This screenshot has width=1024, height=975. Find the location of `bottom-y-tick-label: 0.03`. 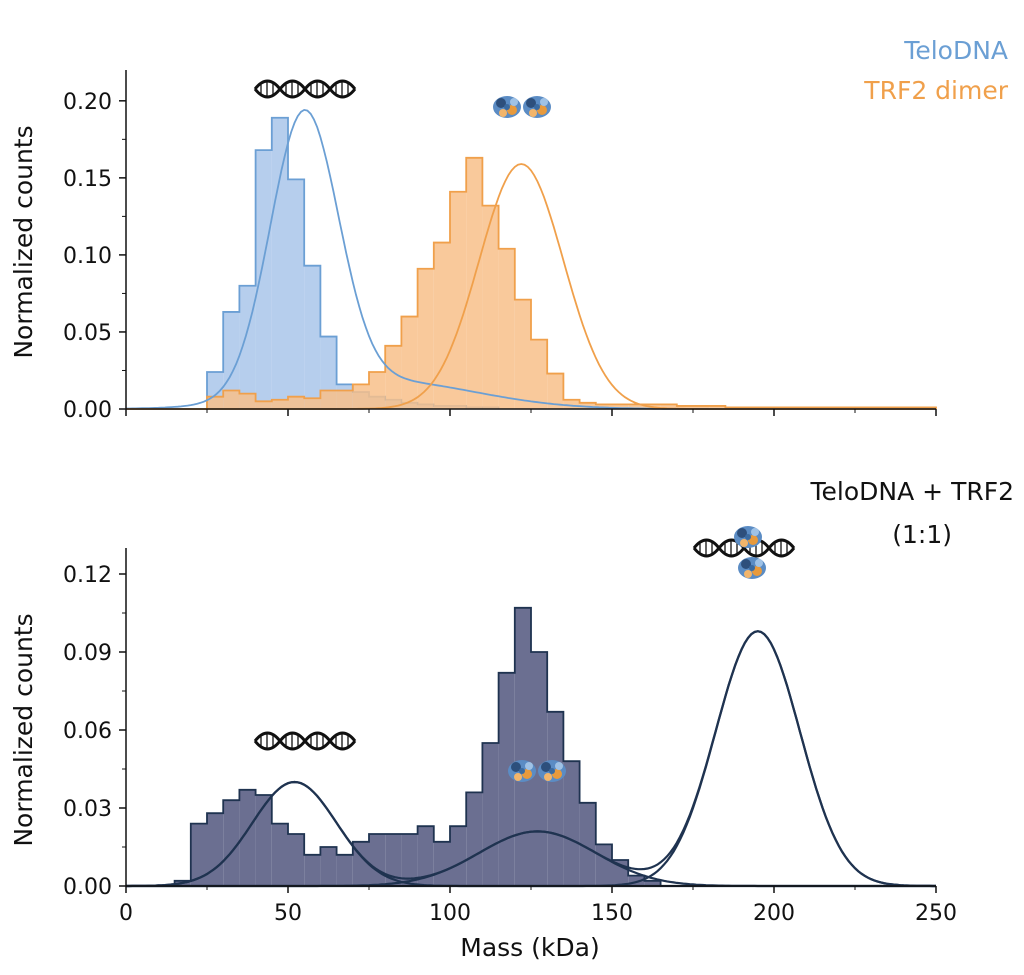

bottom-y-tick-label: 0.03 is located at coordinates (87, 809).